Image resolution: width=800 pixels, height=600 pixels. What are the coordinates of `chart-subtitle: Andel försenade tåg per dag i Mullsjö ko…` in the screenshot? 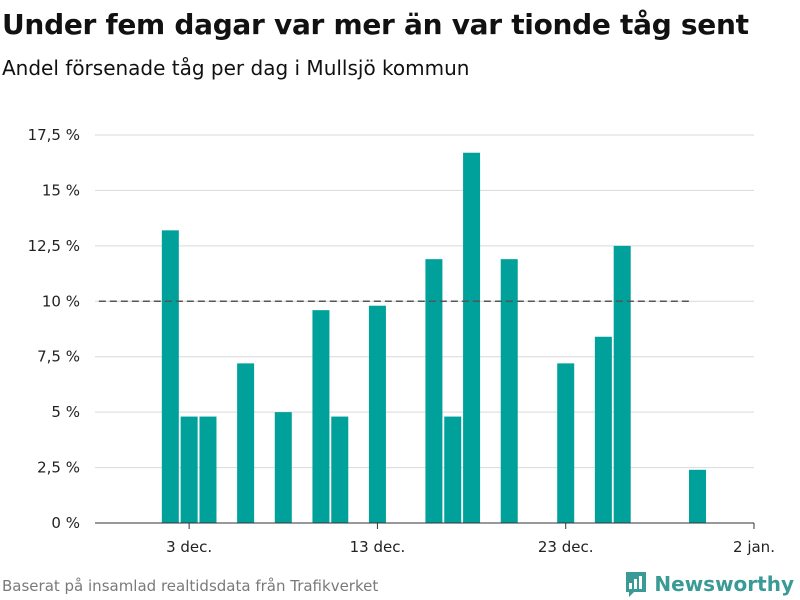 It's located at (236, 68).